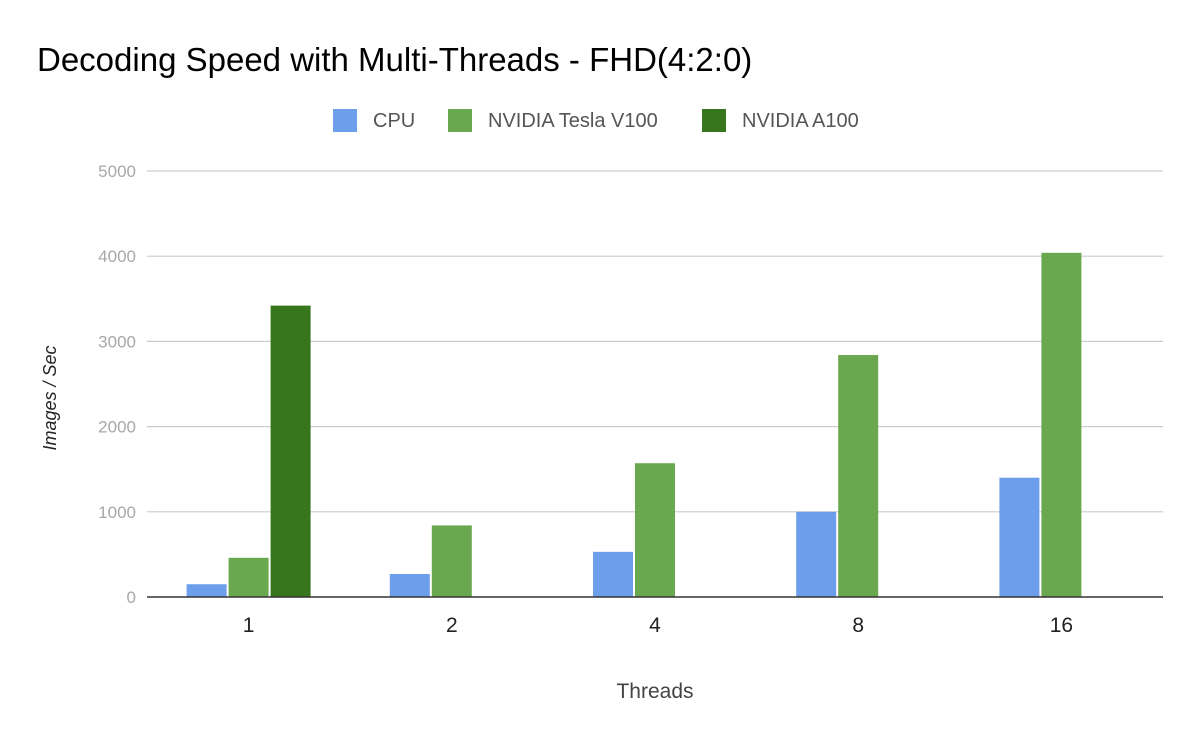 The image size is (1200, 742). I want to click on x-tick-labels: 1 2 4 8 16, so click(658, 625).